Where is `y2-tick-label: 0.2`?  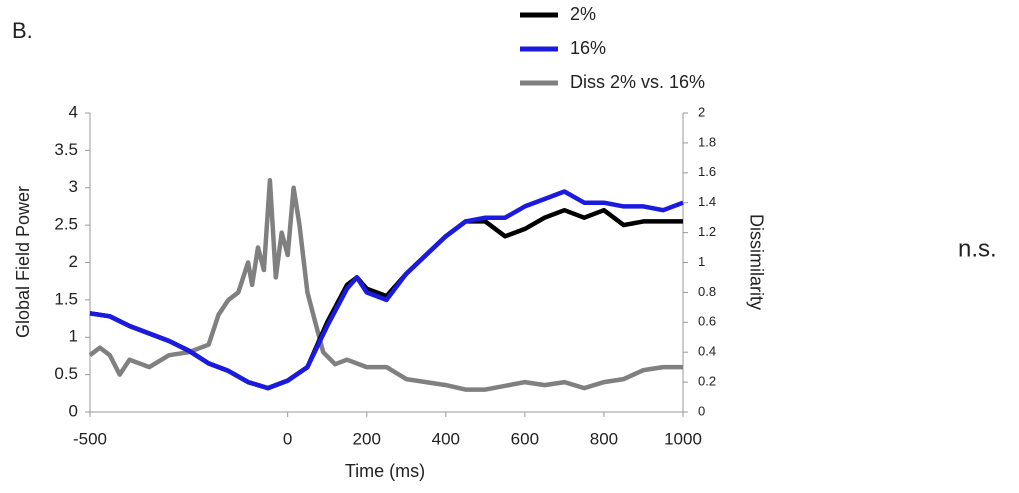
y2-tick-label: 0.2 is located at coordinates (707, 381).